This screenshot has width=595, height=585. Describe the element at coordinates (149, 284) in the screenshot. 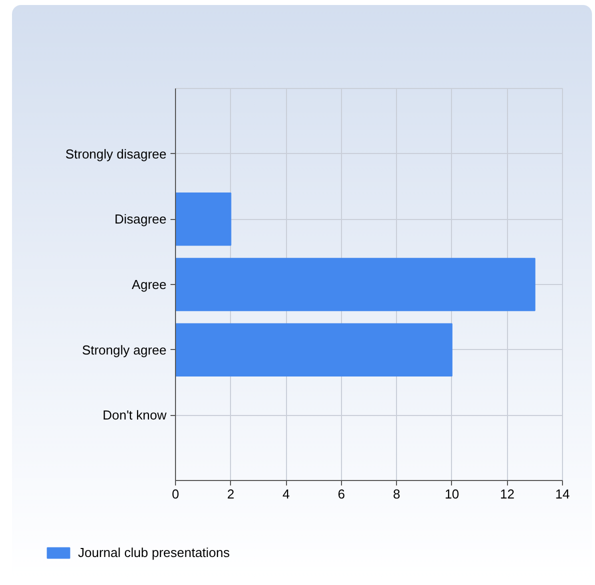

I see `y-tick-label: Agree` at that location.